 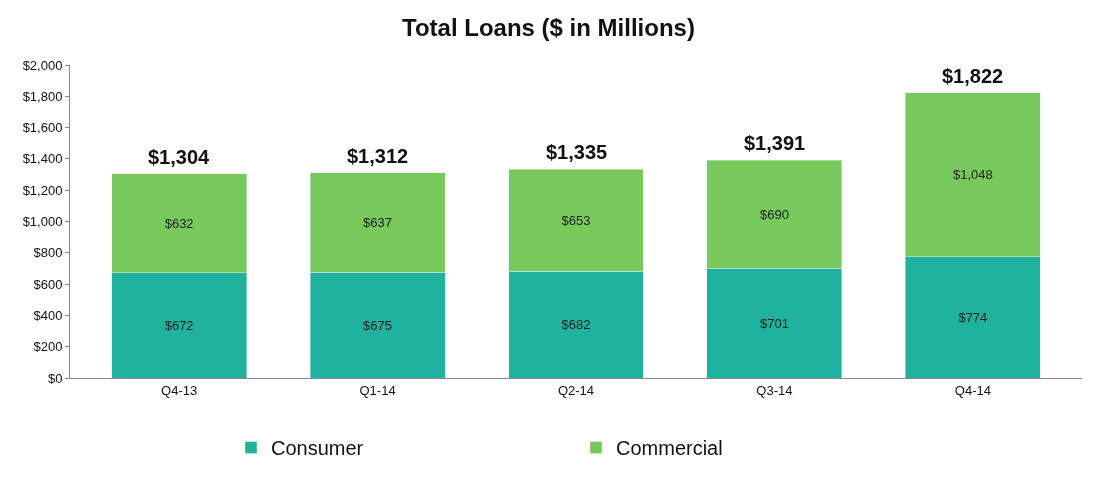 I want to click on x-tick-label: Q3-14, so click(x=774, y=390).